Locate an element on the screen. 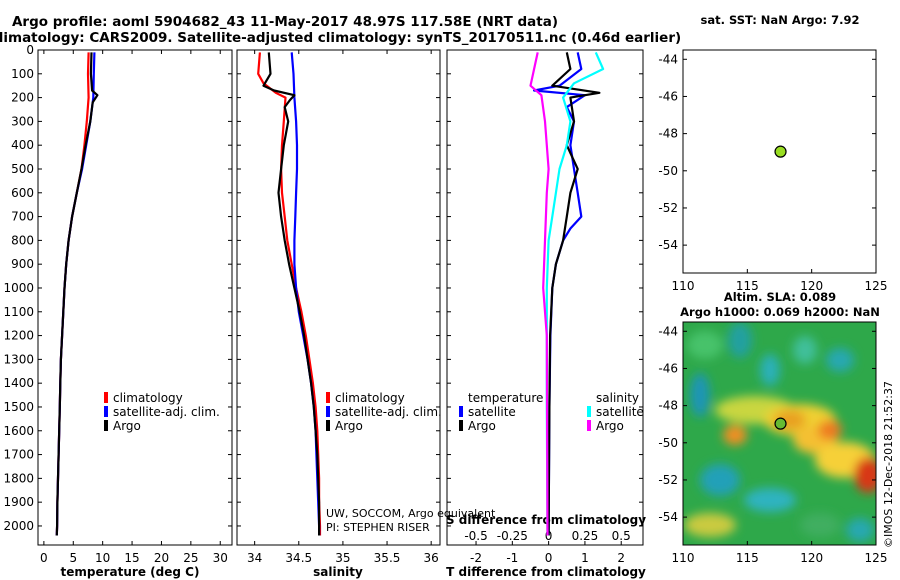  series-line-temperature-argo is located at coordinates (77, 294).